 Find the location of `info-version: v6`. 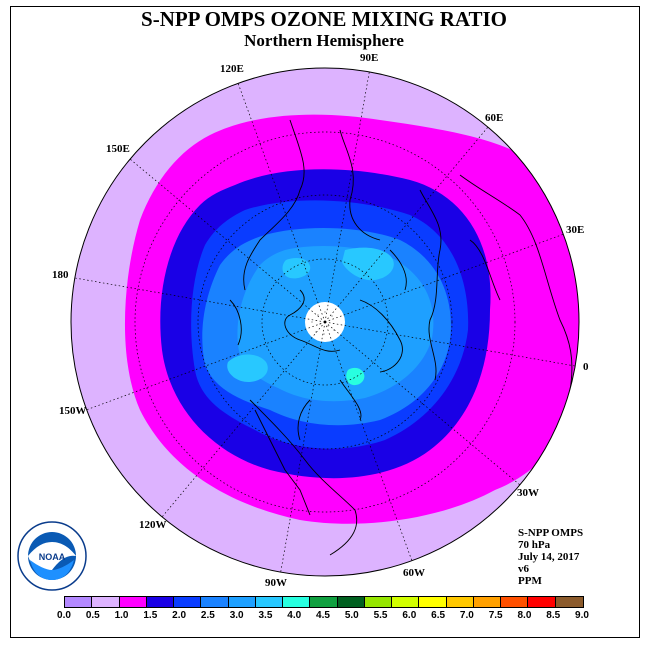

info-version: v6 is located at coordinates (523, 569).